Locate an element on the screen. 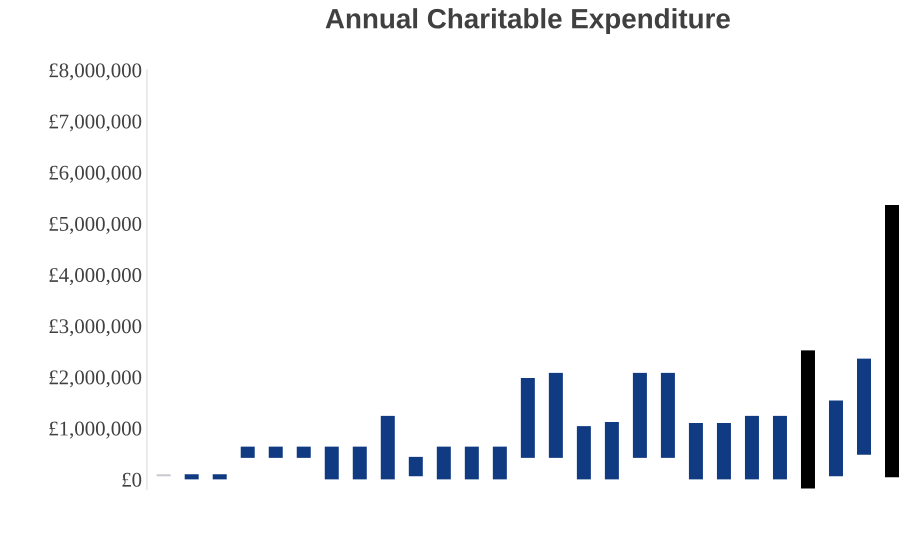  y-tick-label: £7,000,000 is located at coordinates (96, 123).